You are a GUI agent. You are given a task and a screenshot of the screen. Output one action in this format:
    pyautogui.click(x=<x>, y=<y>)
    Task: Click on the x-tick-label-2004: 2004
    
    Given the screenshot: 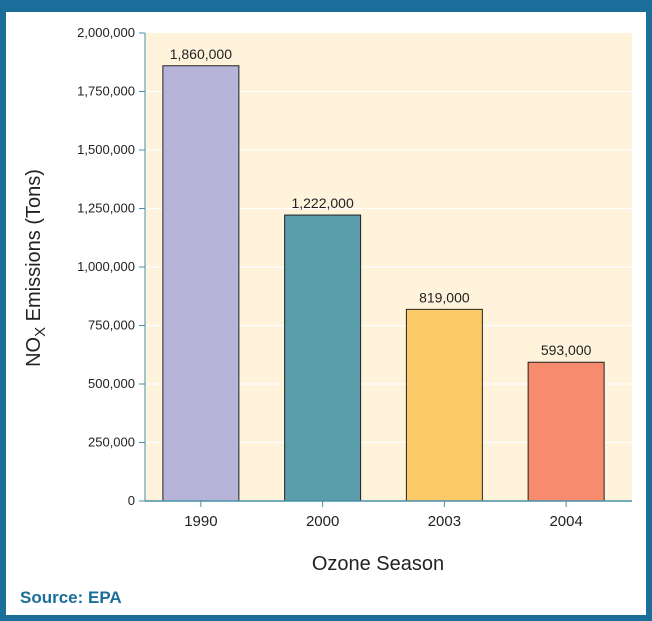 What is the action you would take?
    pyautogui.click(x=565, y=521)
    